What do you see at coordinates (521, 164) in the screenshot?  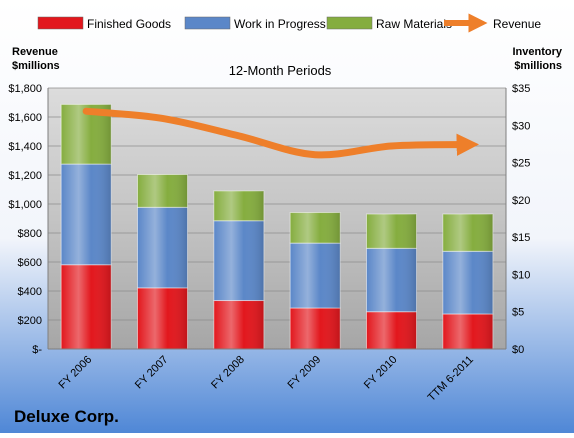 I see `right-tick-label: $25` at bounding box center [521, 164].